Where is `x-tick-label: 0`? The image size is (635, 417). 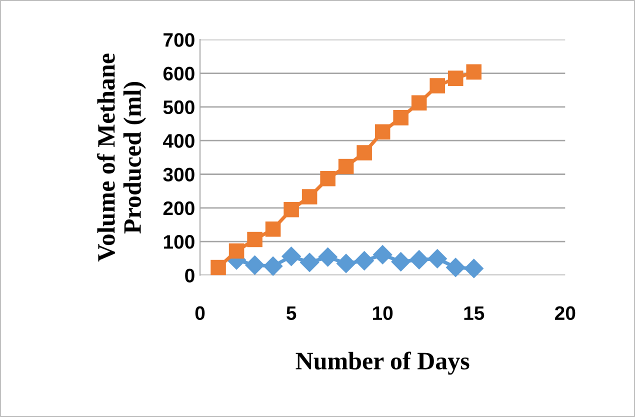
x-tick-label: 0 is located at coordinates (200, 313).